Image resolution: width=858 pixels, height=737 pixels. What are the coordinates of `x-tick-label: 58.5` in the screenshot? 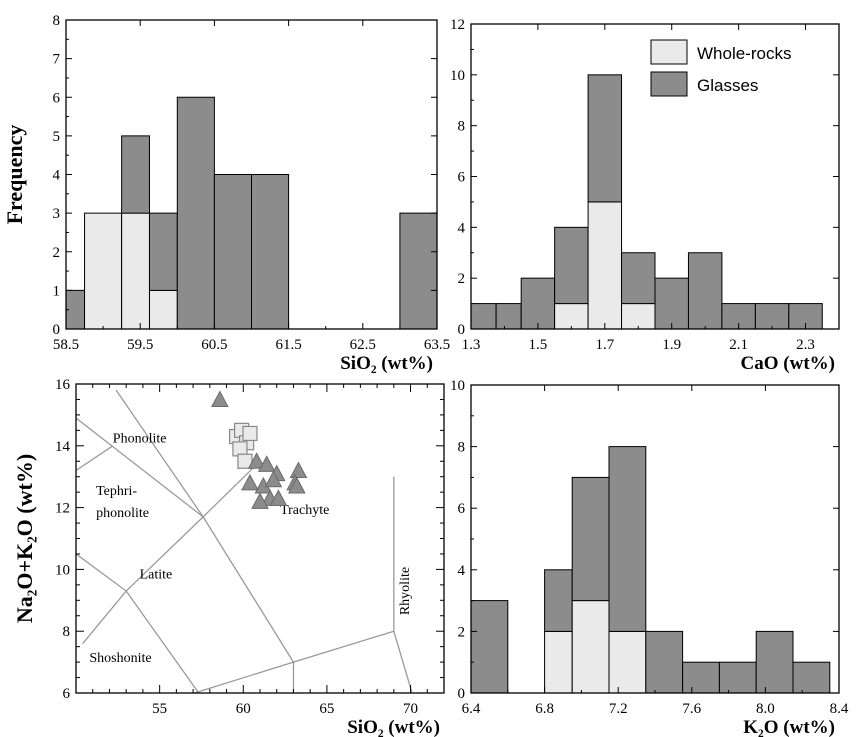 It's located at (66, 345).